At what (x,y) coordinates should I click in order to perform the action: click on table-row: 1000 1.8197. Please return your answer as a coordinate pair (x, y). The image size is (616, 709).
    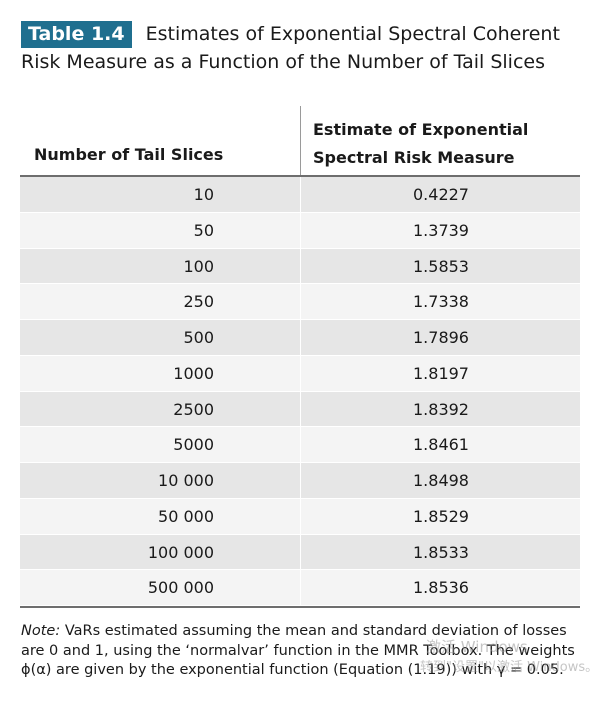
    Looking at the image, I should click on (300, 373).